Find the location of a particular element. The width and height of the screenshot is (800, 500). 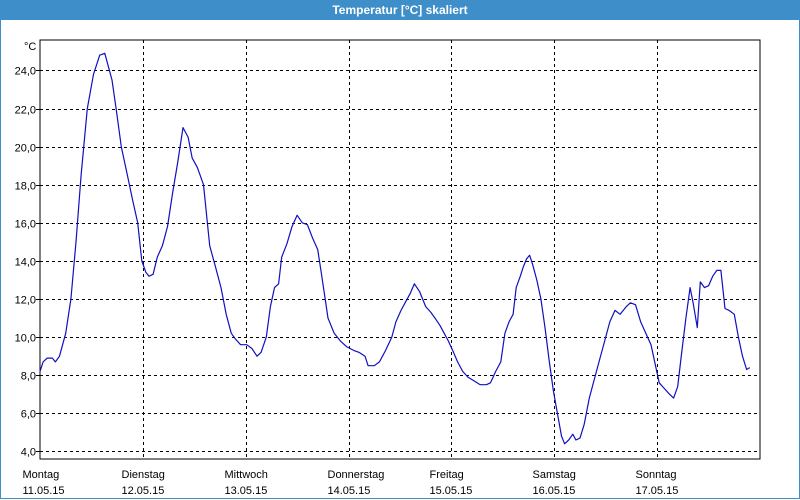

y-axis-unit-label: °C is located at coordinates (30, 47).